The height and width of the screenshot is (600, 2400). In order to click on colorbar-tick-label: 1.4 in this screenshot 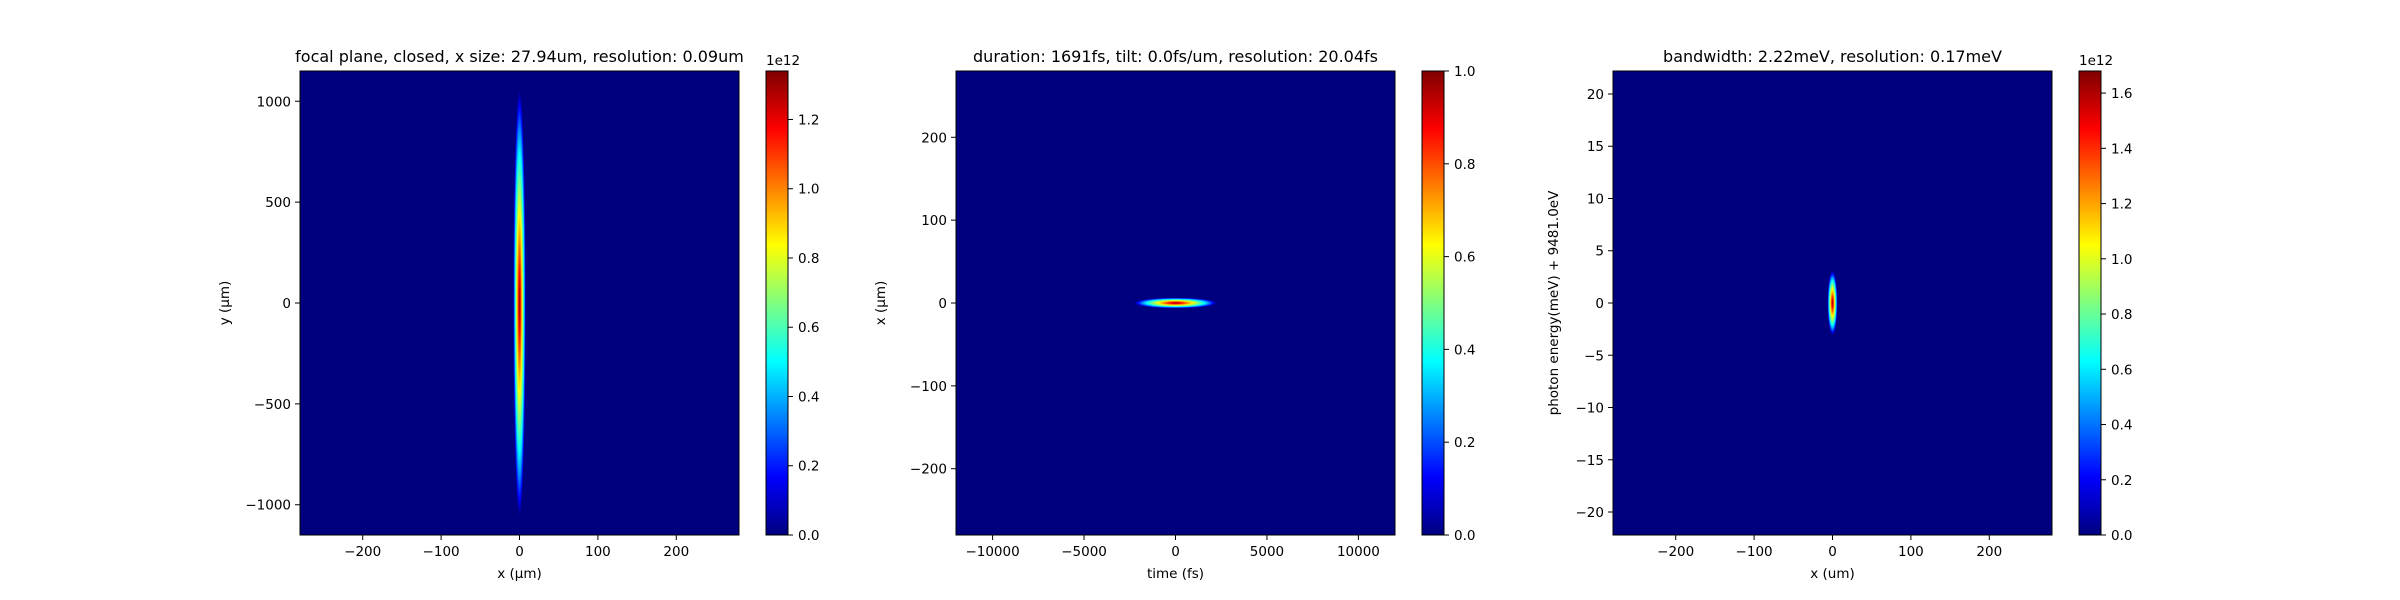, I will do `click(2121, 149)`.